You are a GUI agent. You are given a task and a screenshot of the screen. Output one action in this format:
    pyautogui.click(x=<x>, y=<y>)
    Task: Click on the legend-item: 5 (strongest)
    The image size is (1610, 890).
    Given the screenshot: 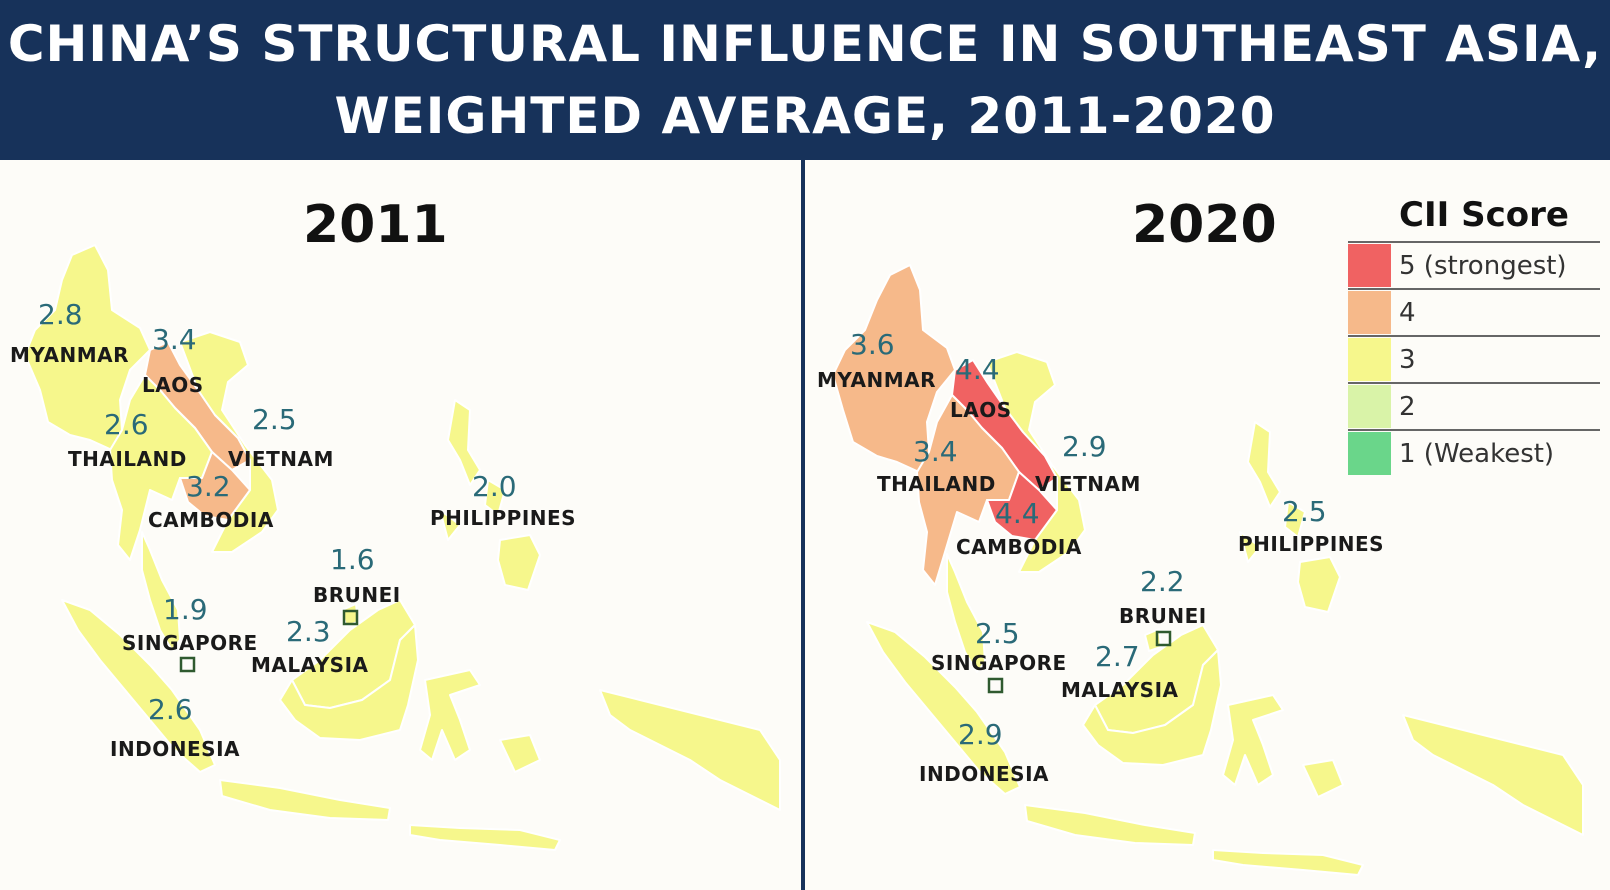 What is the action you would take?
    pyautogui.click(x=1474, y=264)
    